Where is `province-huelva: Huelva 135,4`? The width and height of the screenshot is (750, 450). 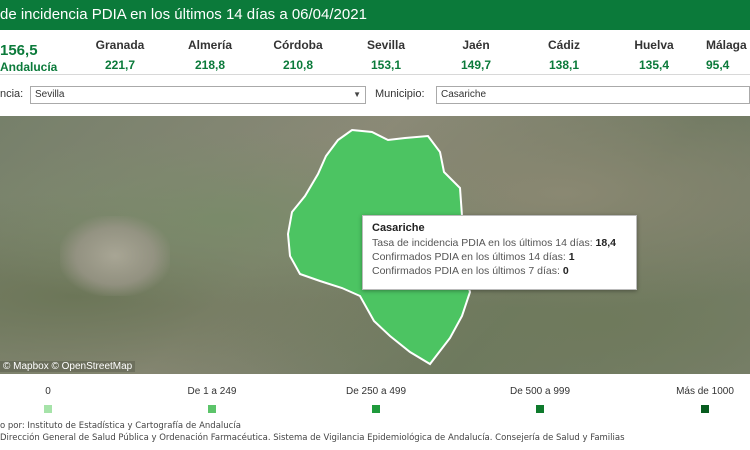 province-huelva: Huelva 135,4 is located at coordinates (654, 55).